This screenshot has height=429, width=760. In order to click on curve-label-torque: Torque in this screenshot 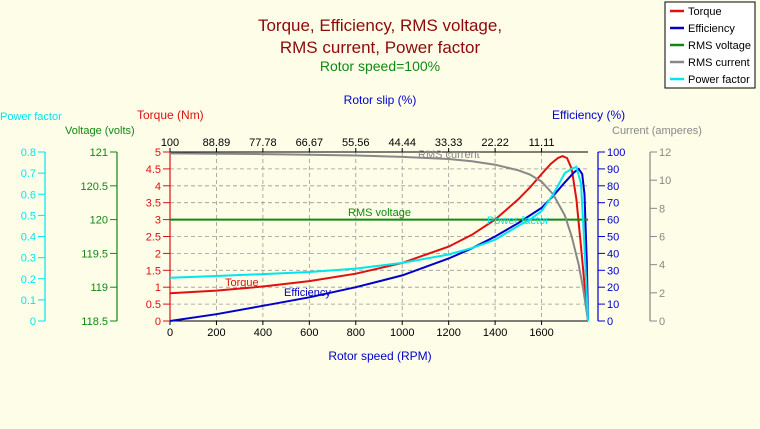, I will do `click(242, 283)`.